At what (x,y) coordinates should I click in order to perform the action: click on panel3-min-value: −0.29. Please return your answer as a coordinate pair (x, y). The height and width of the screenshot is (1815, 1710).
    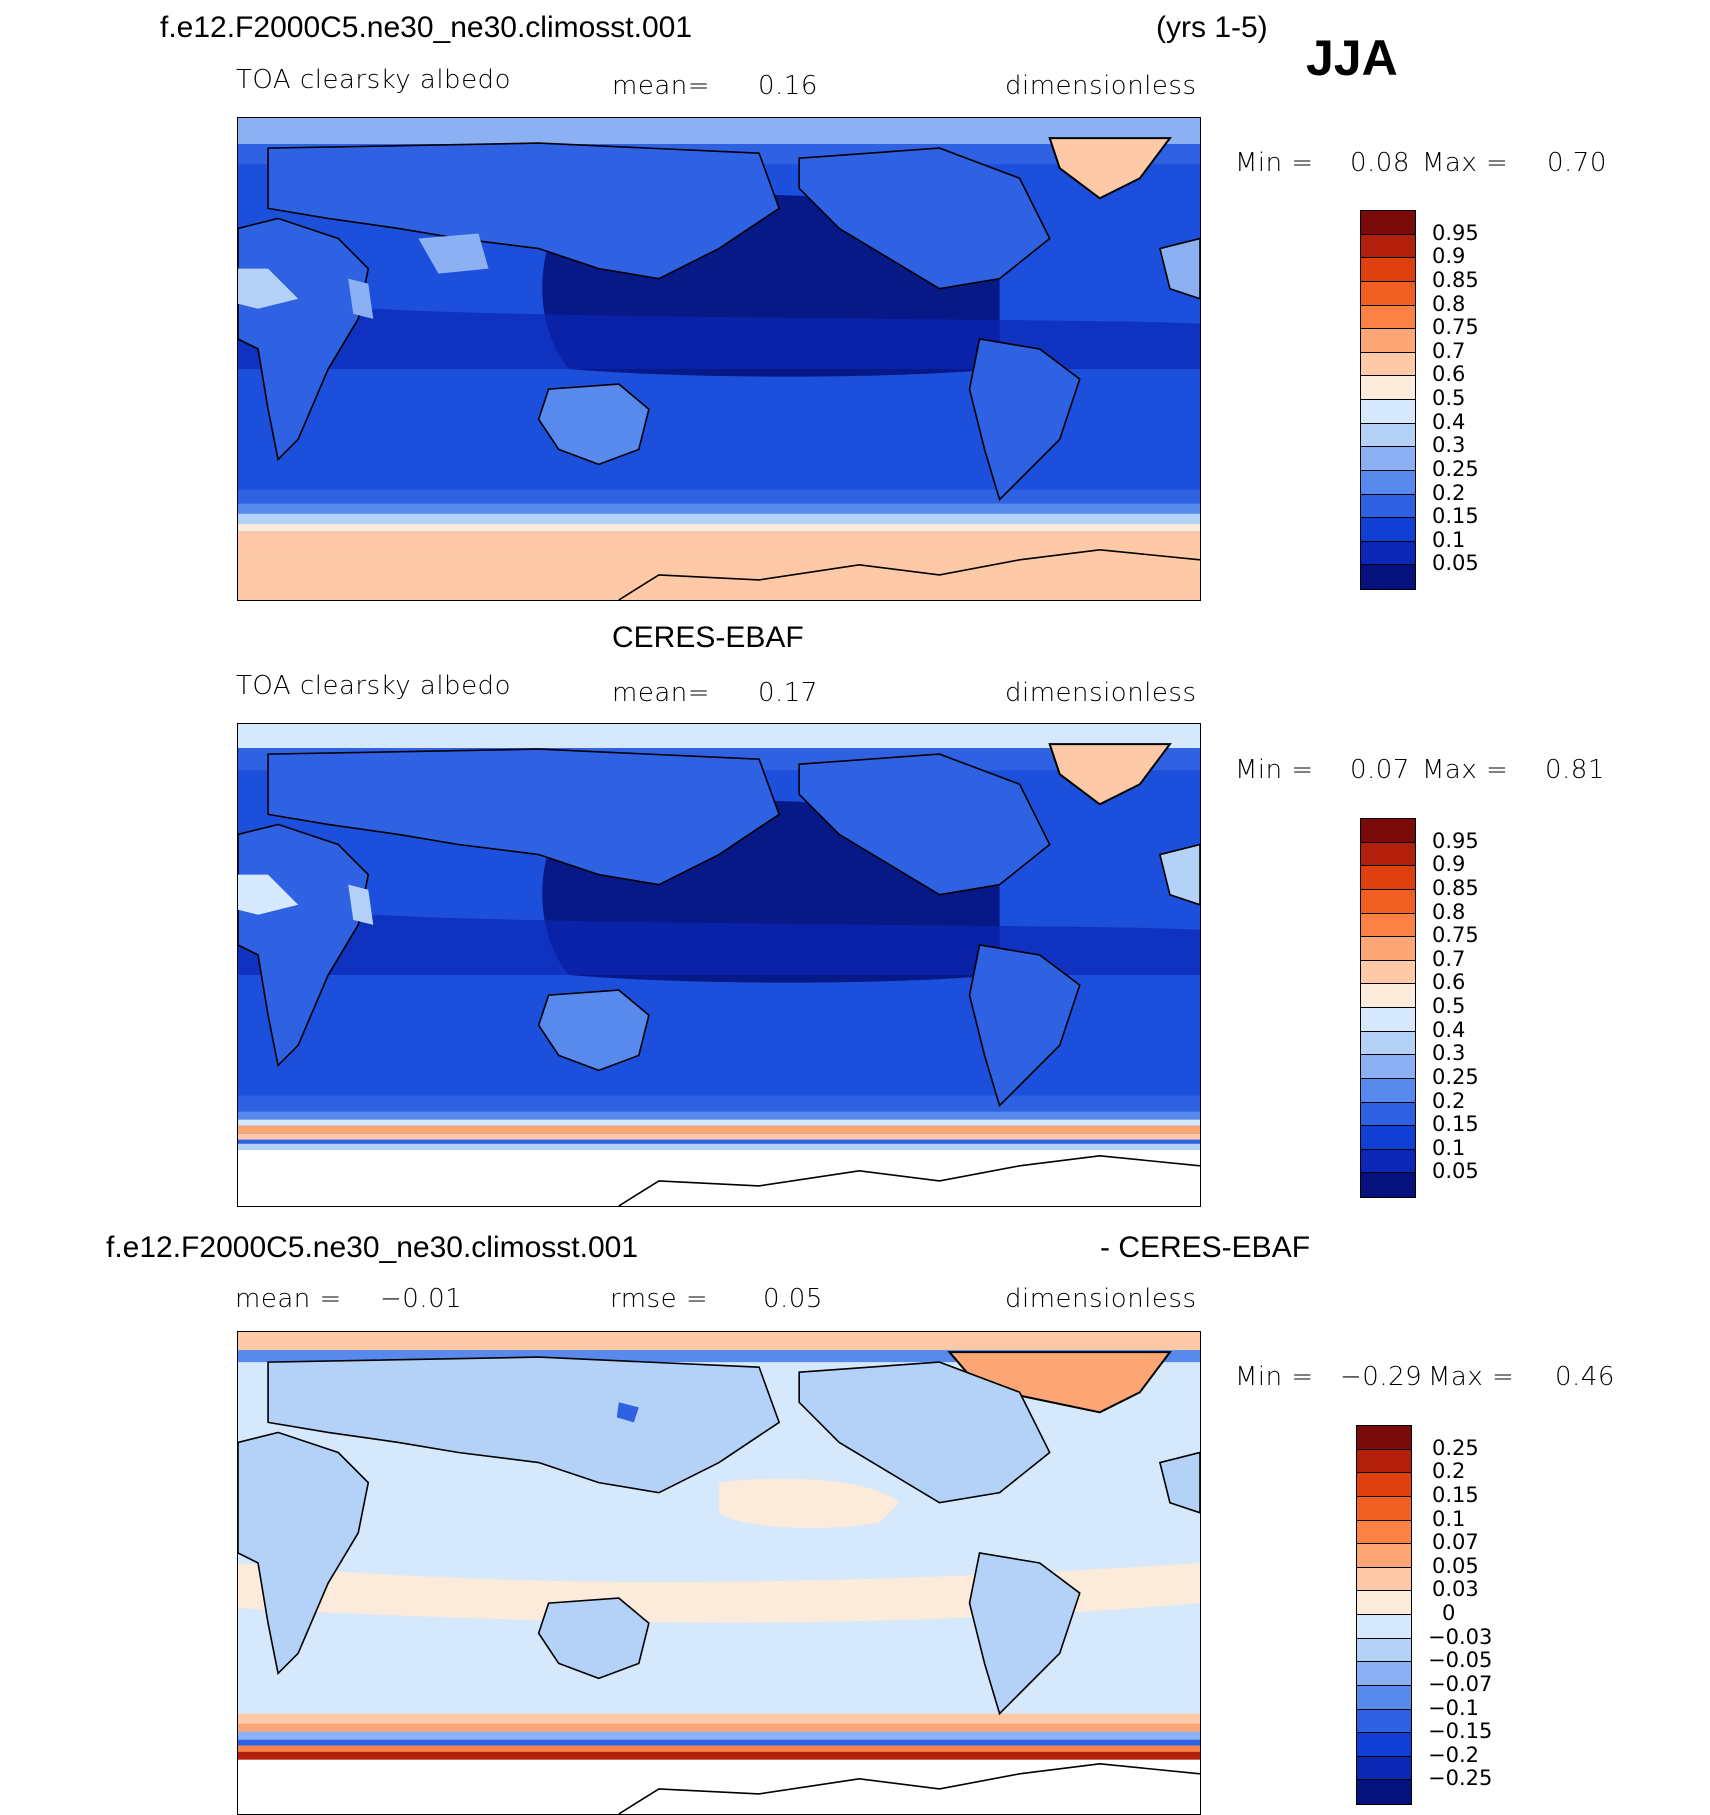
    Looking at the image, I should click on (1381, 1377).